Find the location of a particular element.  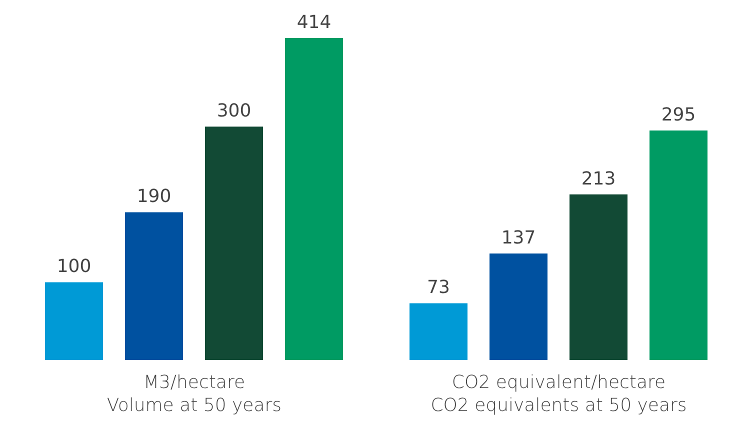

x-tick-label: CO2 equivalent/hectare CO2 equivalents at 50 years is located at coordinates (558, 394).